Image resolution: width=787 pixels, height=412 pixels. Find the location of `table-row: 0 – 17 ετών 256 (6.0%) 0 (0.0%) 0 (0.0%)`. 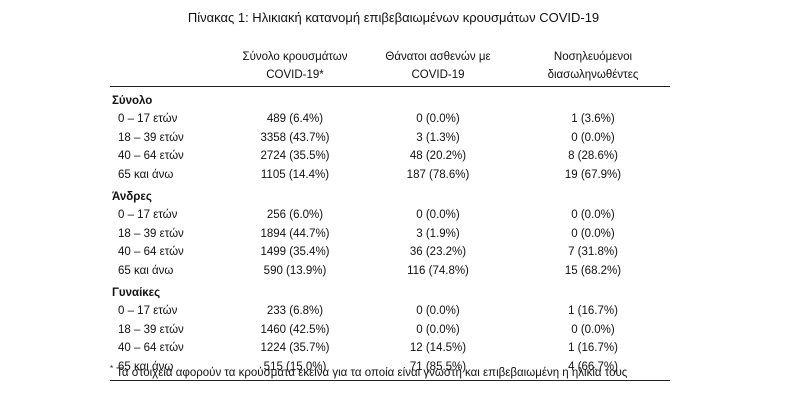

table-row: 0 – 17 ετών 256 (6.0%) 0 (0.0%) 0 (0.0%) is located at coordinates (390, 215).